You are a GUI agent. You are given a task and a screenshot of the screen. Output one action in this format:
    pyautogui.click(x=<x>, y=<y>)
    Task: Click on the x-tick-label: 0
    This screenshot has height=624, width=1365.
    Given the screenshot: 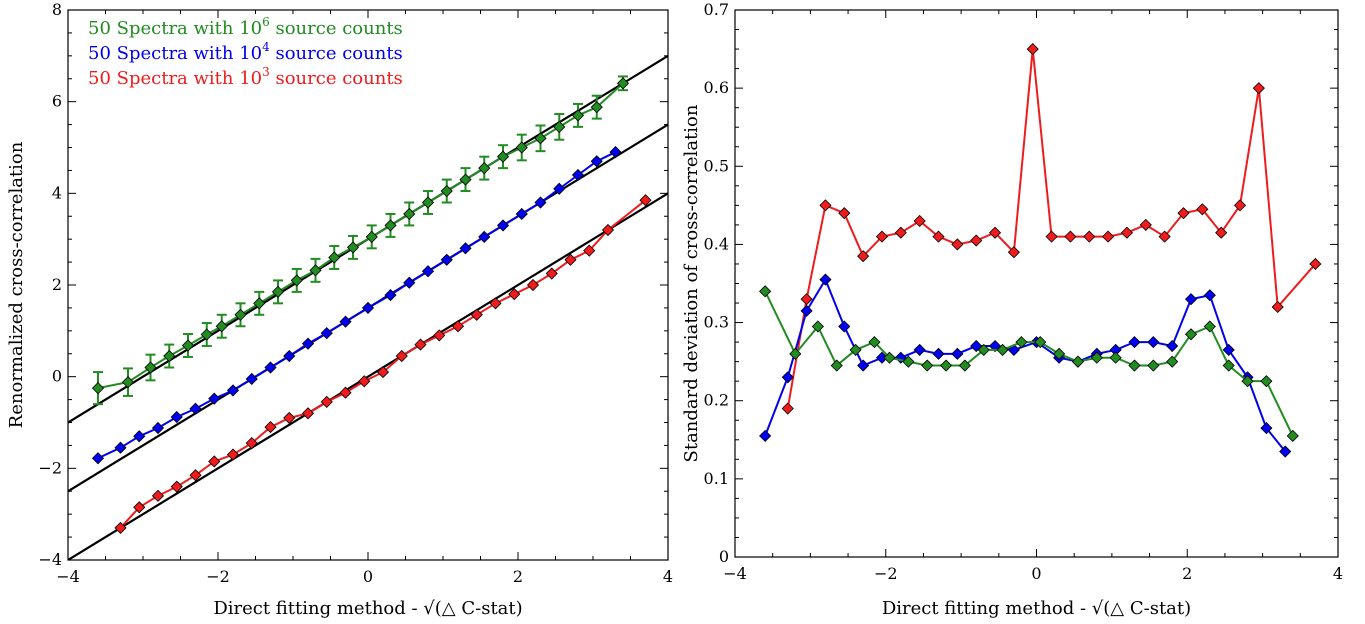 What is the action you would take?
    pyautogui.click(x=1036, y=573)
    